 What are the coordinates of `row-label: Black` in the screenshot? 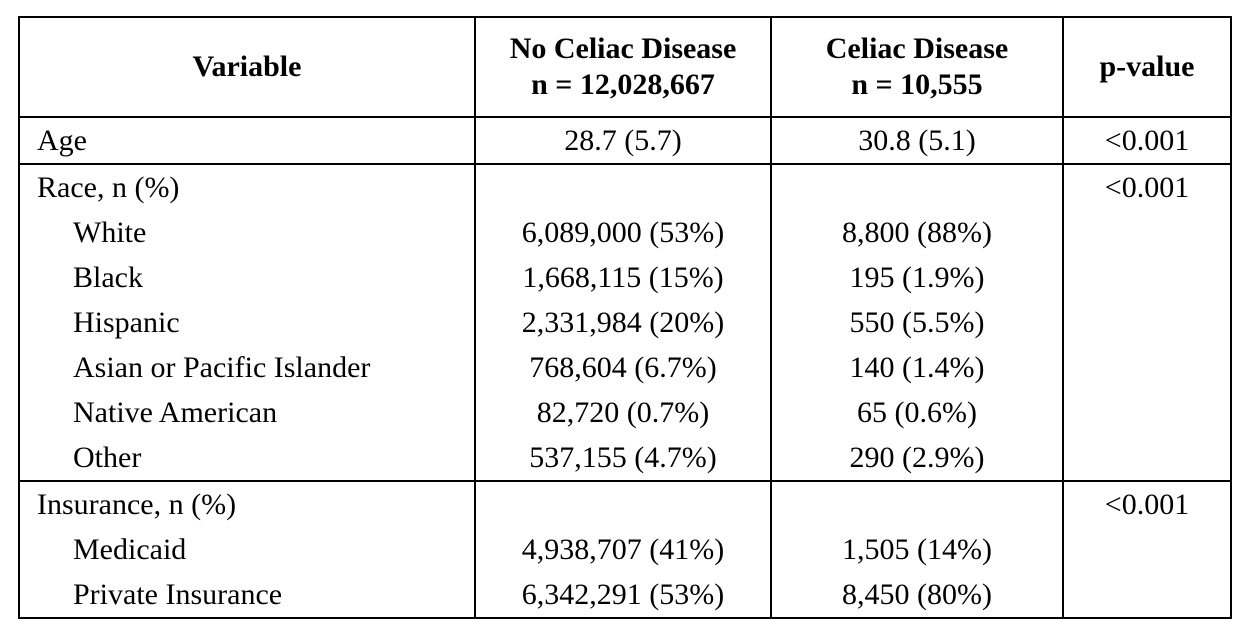 It's located at (247, 277).